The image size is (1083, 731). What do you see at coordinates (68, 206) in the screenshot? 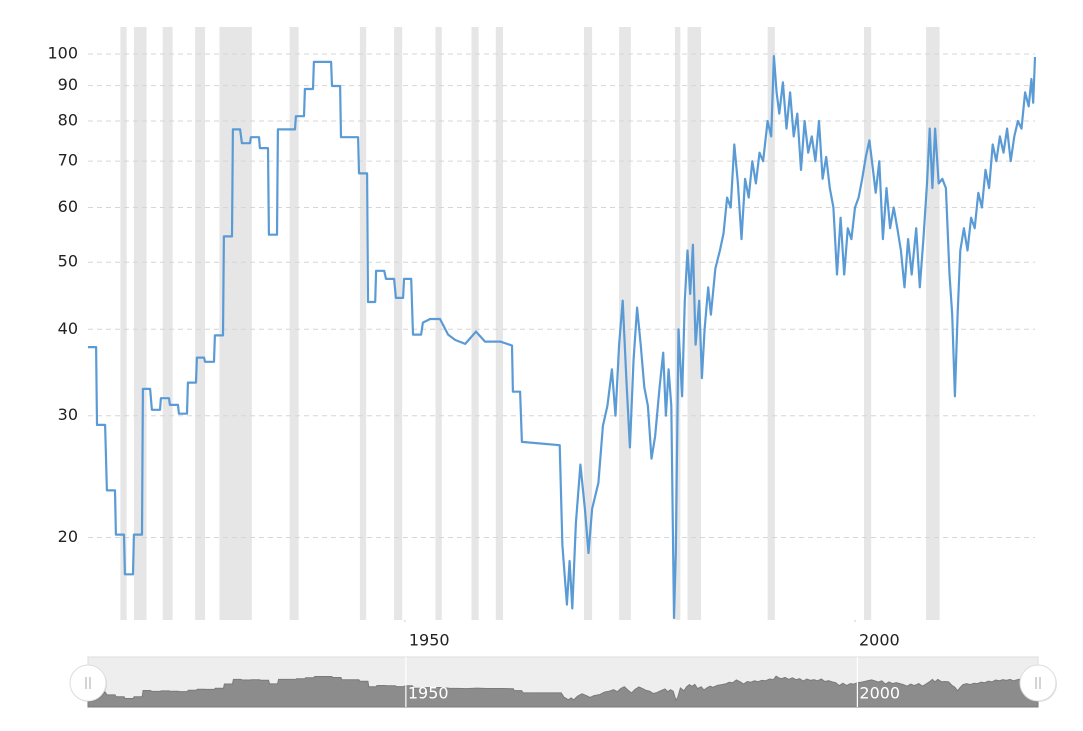
I see `y-tick-label: 60` at bounding box center [68, 206].